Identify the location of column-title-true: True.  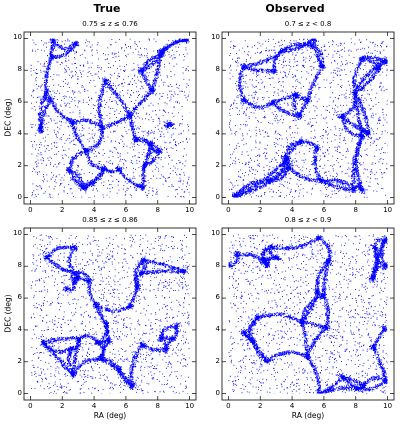
(107, 8).